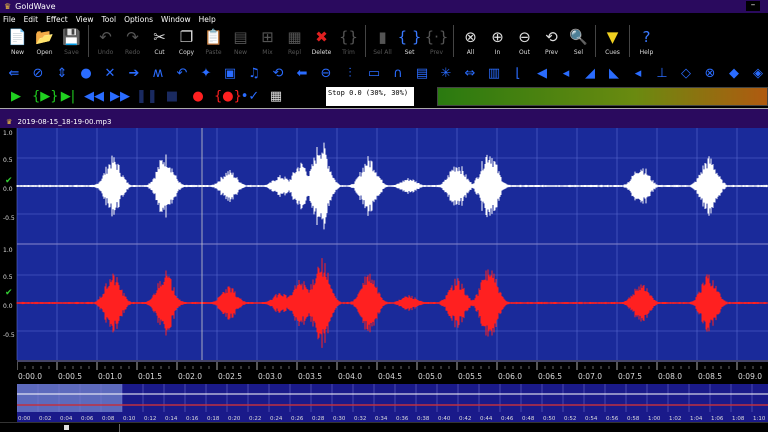 The image size is (768, 432). Describe the element at coordinates (436, 42) in the screenshot. I see `prev-button: {·} Prev` at that location.